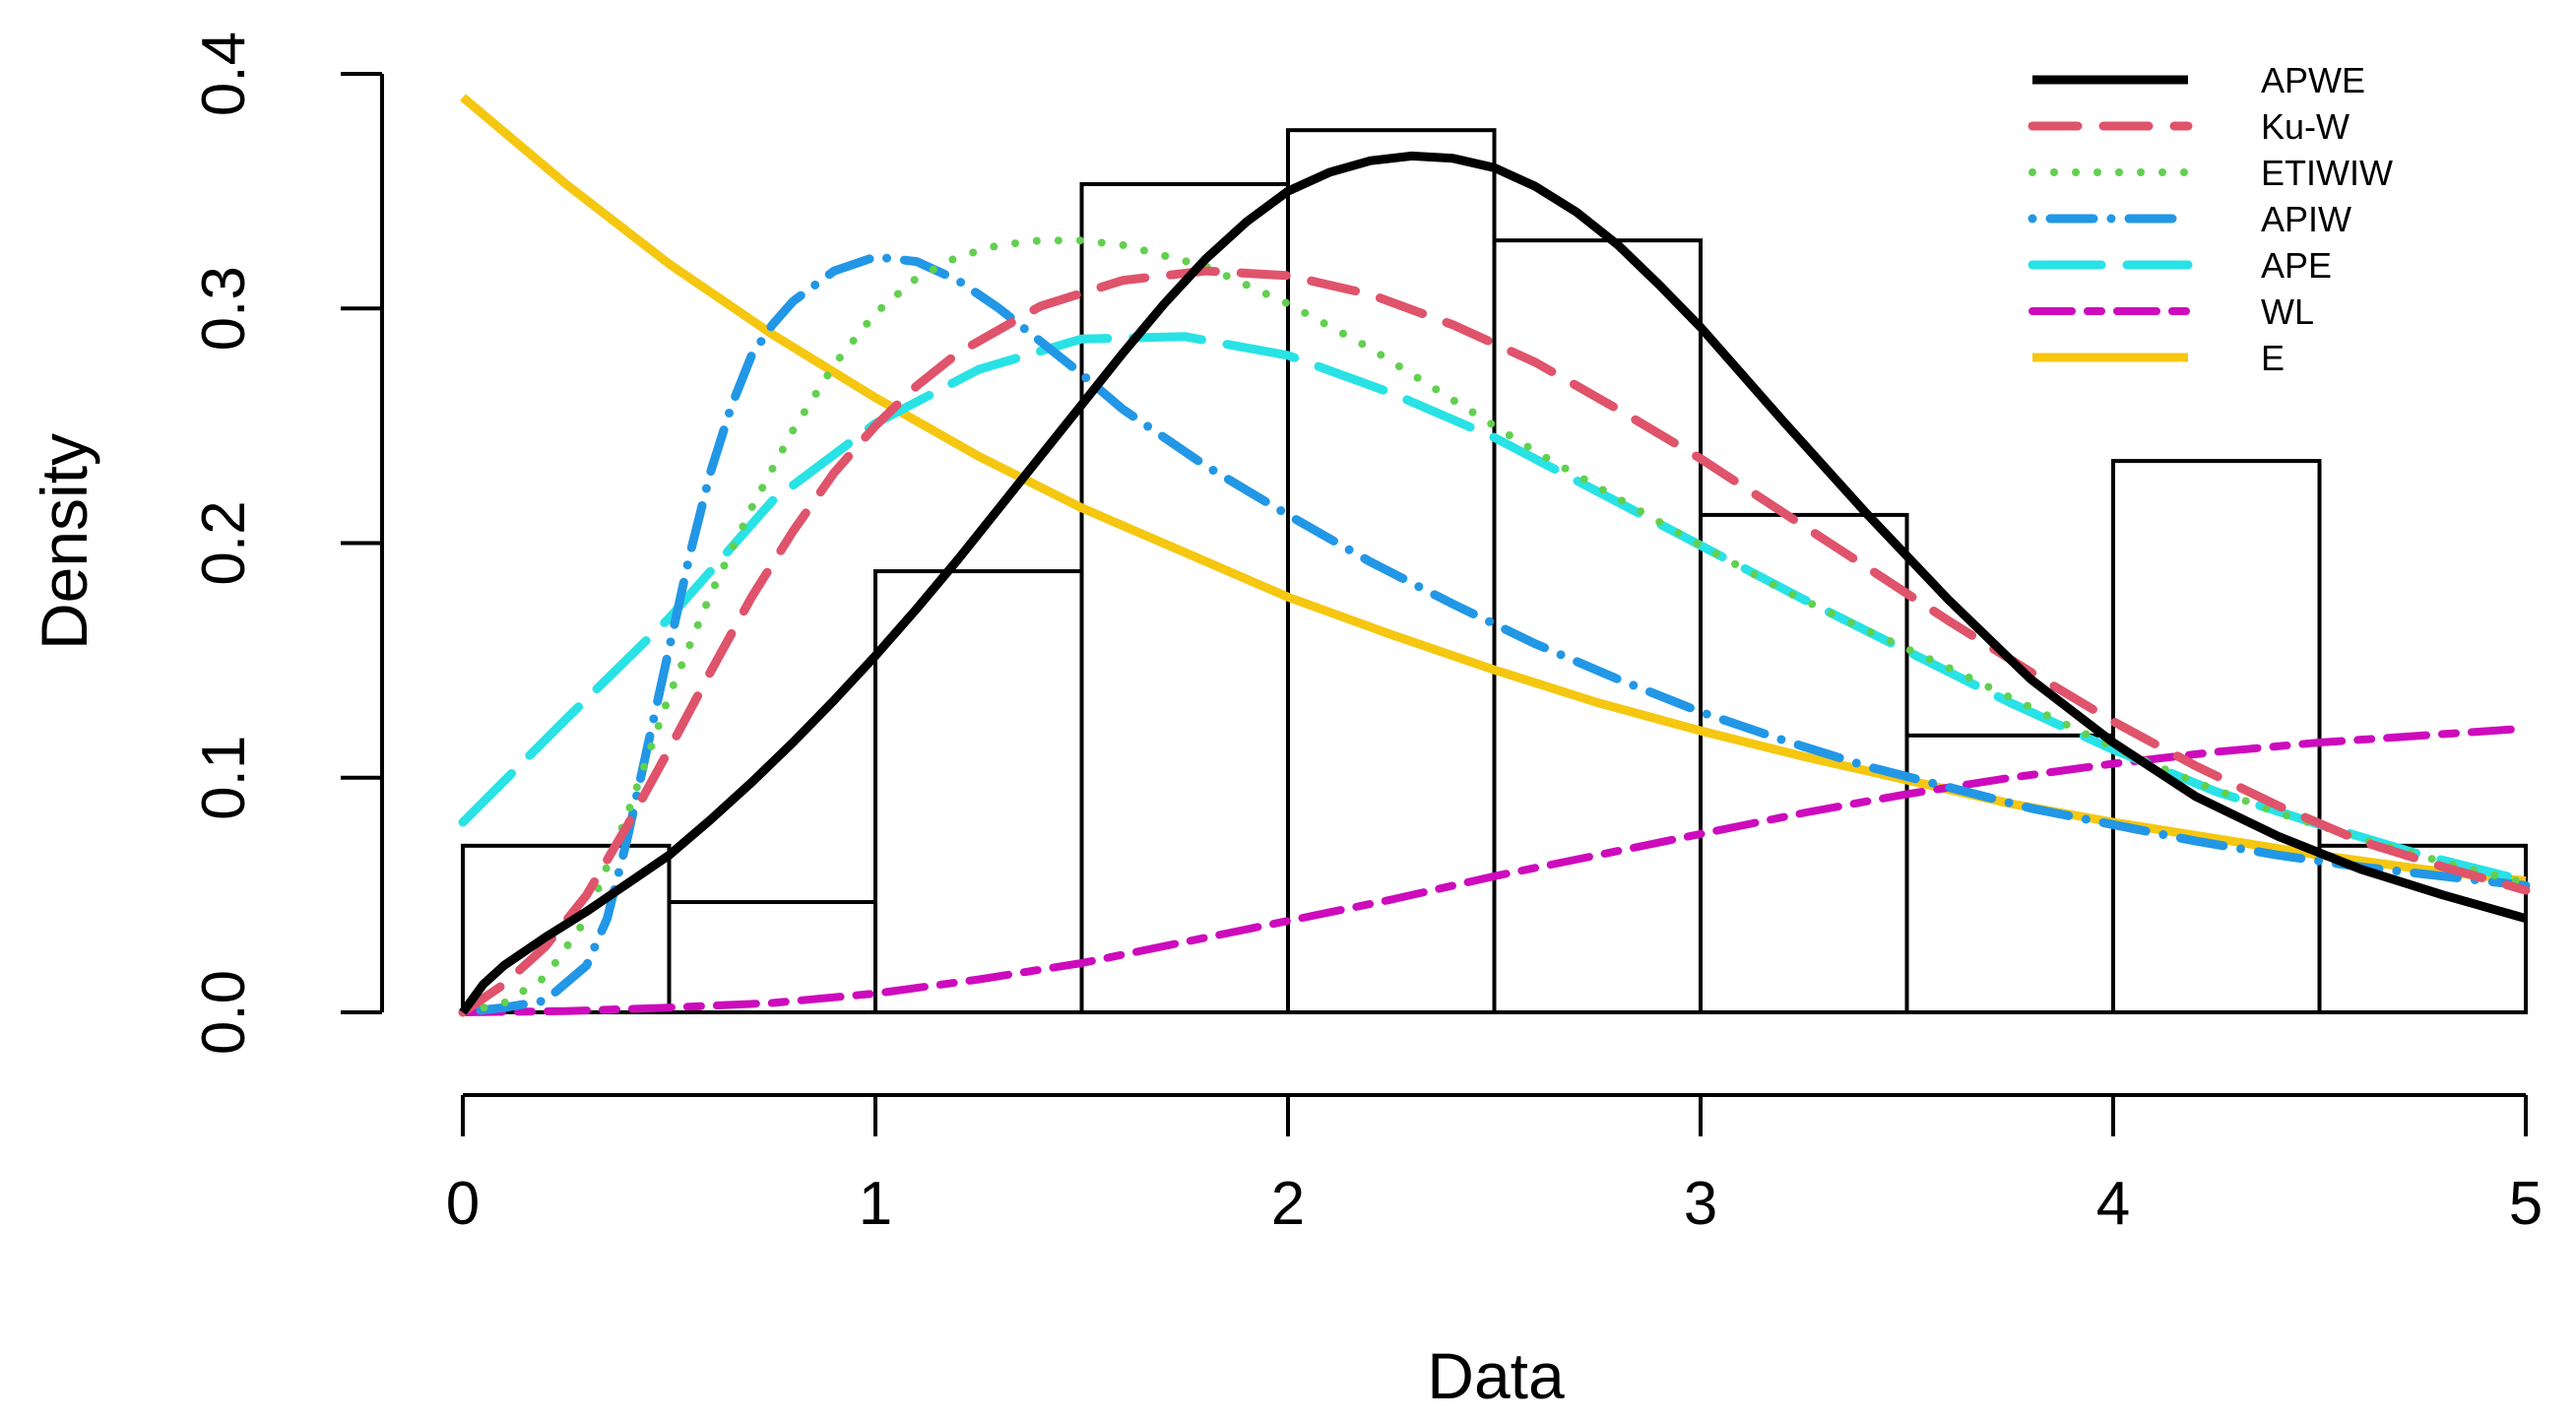  I want to click on y-tick-label: 0.2, so click(224, 542).